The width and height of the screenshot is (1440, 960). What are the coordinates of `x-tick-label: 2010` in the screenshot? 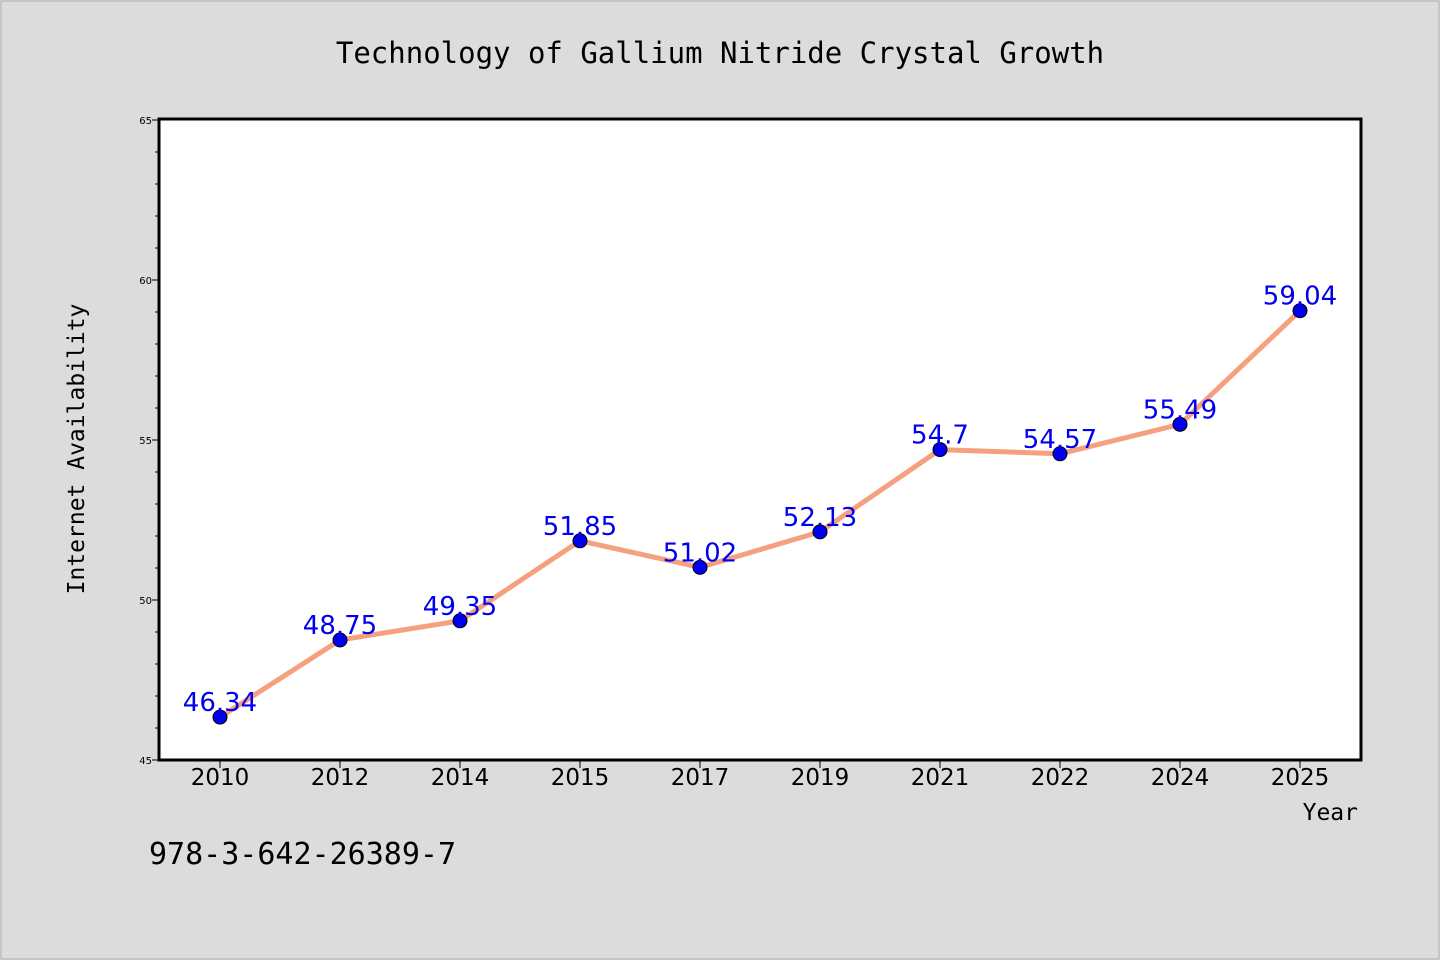 It's located at (220, 778).